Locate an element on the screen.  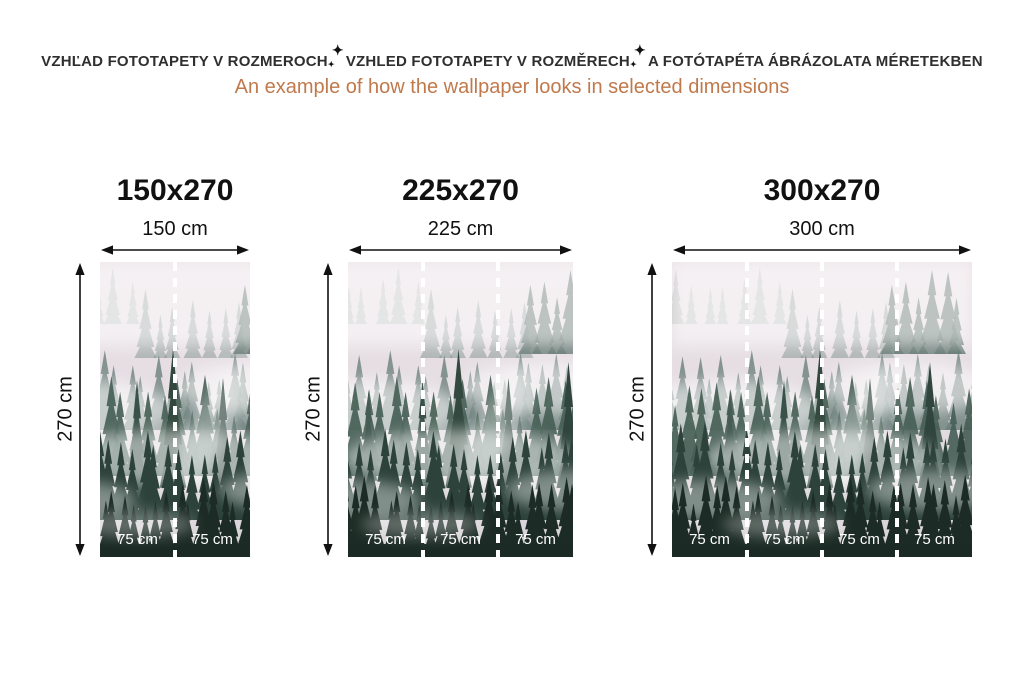
title-part-sk: VZHĽAD FOTOTAPETY V ROZMEROCH is located at coordinates (184, 61).